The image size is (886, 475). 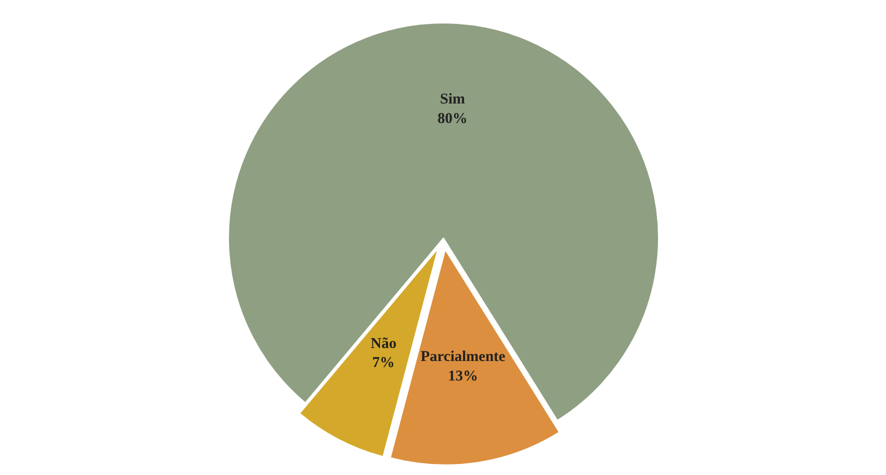 What do you see at coordinates (463, 376) in the screenshot?
I see `data-label: 13%` at bounding box center [463, 376].